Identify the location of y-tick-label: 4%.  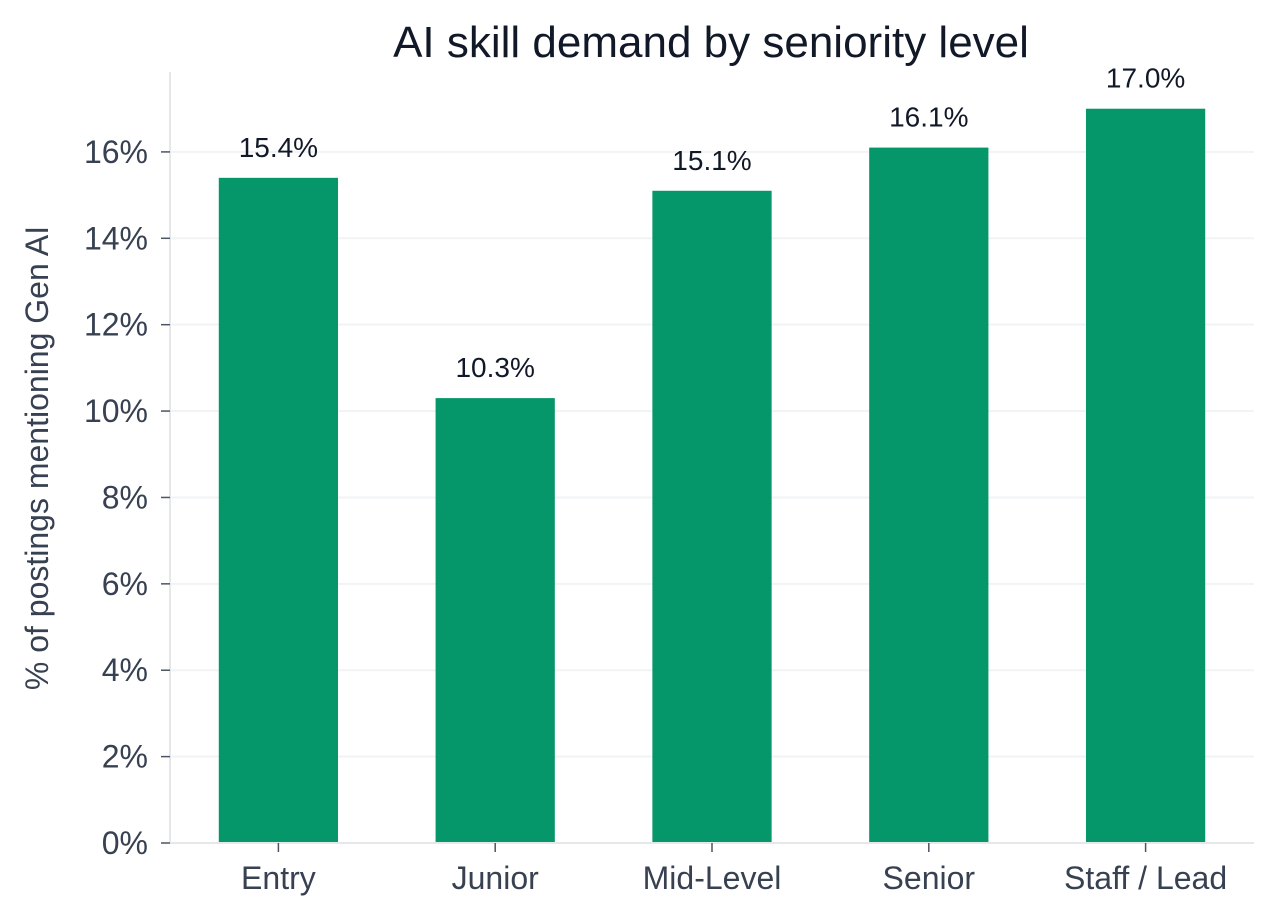
(125, 670).